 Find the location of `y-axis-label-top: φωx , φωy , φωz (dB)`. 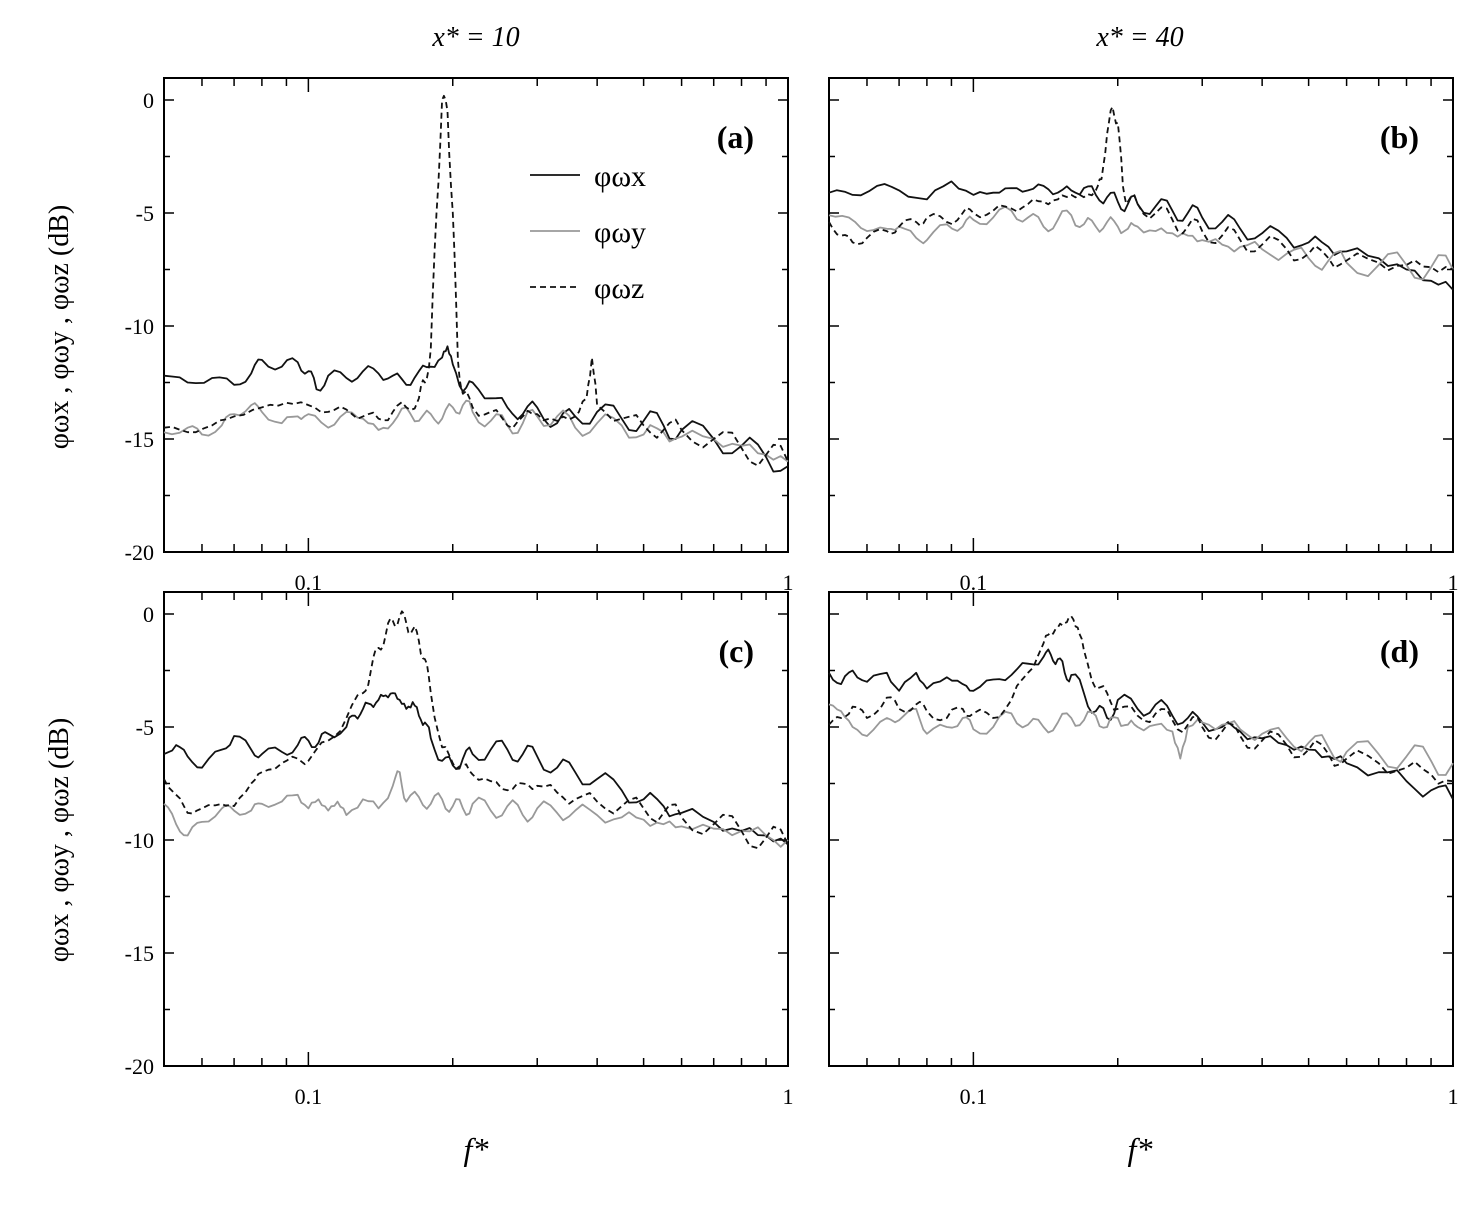

y-axis-label-top: φωx , φωy , φωz (dB) is located at coordinates (59, 327).